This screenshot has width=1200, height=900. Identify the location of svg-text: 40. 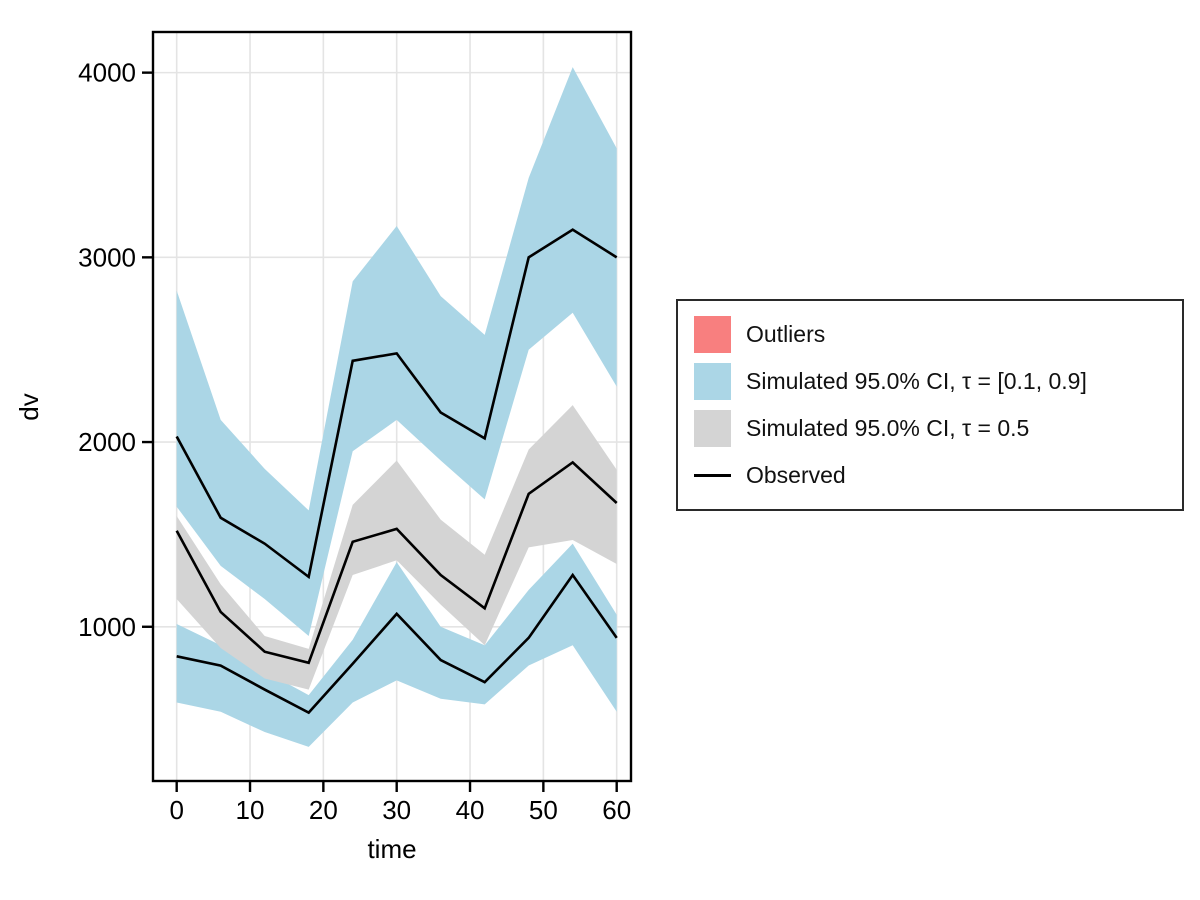
(470, 810).